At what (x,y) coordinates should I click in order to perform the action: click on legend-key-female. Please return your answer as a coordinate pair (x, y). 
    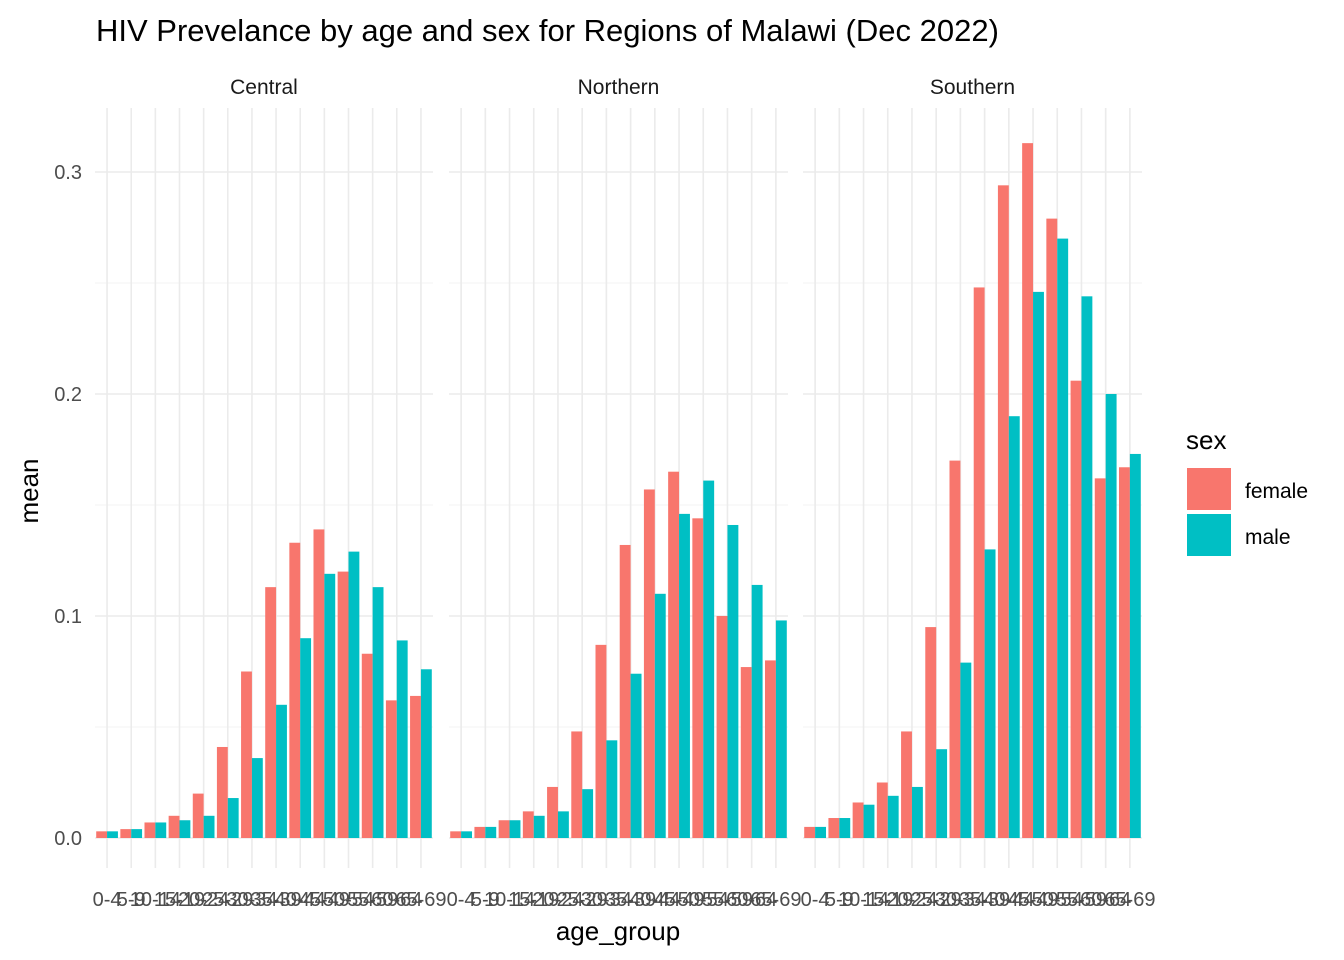
    Looking at the image, I should click on (1209, 489).